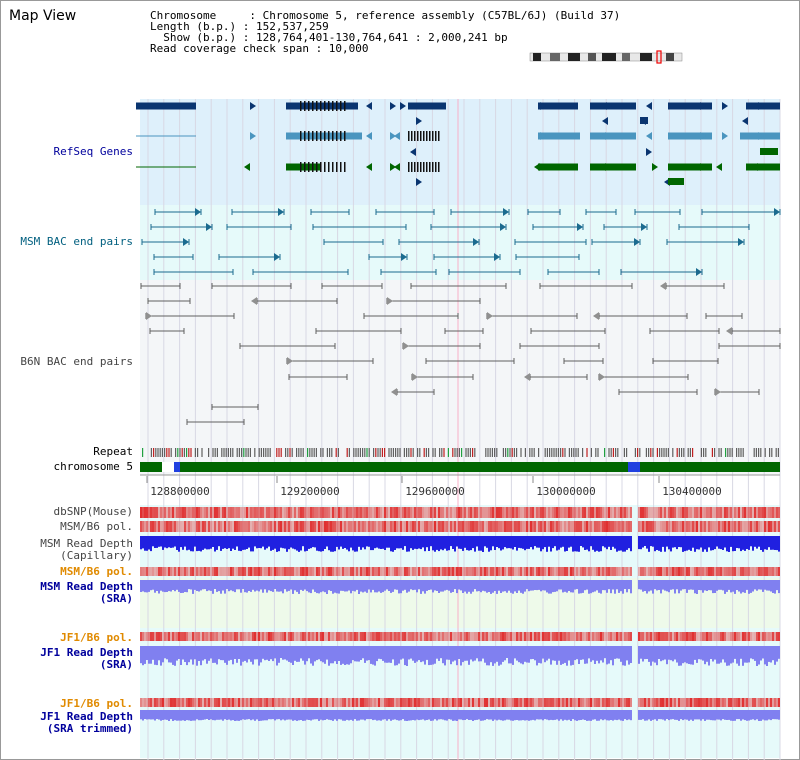  Describe the element at coordinates (460, 544) in the screenshot. I see `msm-read-depth-capillary-track` at that location.